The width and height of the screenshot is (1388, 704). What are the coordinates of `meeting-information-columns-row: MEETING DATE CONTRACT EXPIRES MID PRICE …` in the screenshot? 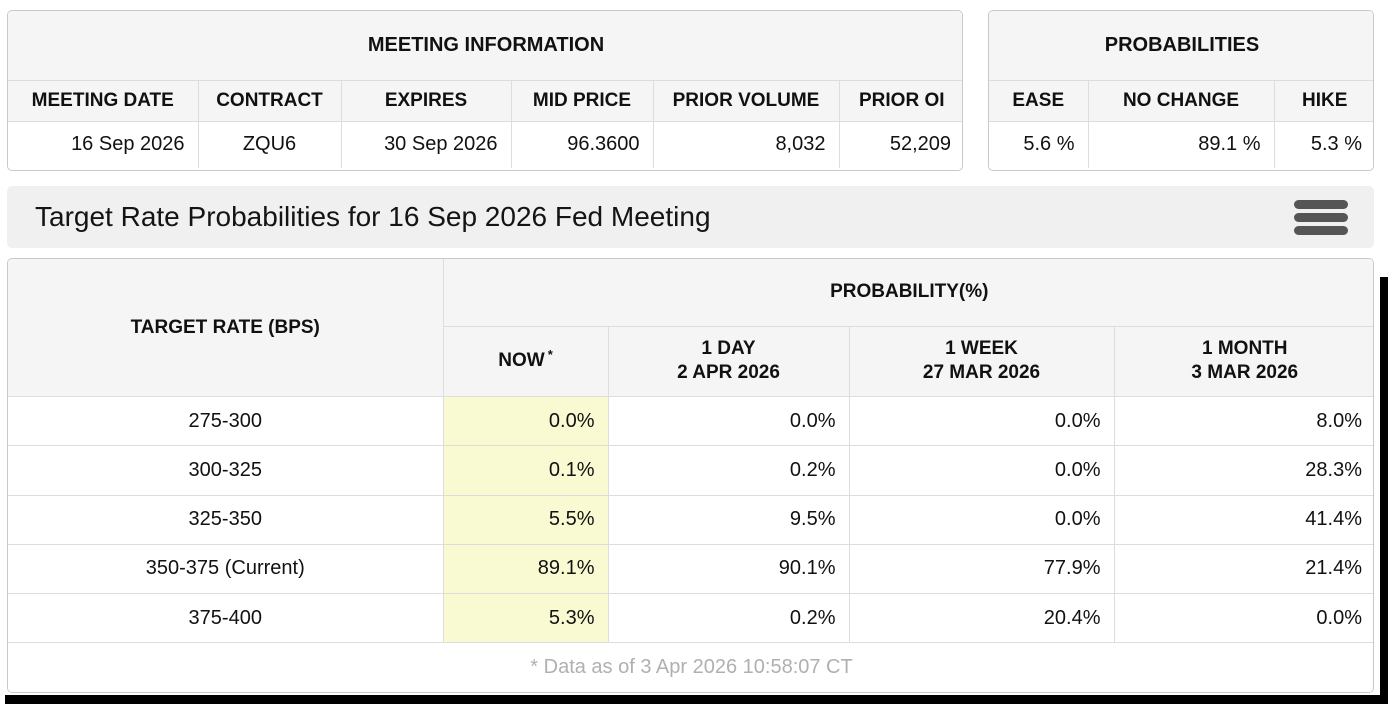 It's located at (485, 101).